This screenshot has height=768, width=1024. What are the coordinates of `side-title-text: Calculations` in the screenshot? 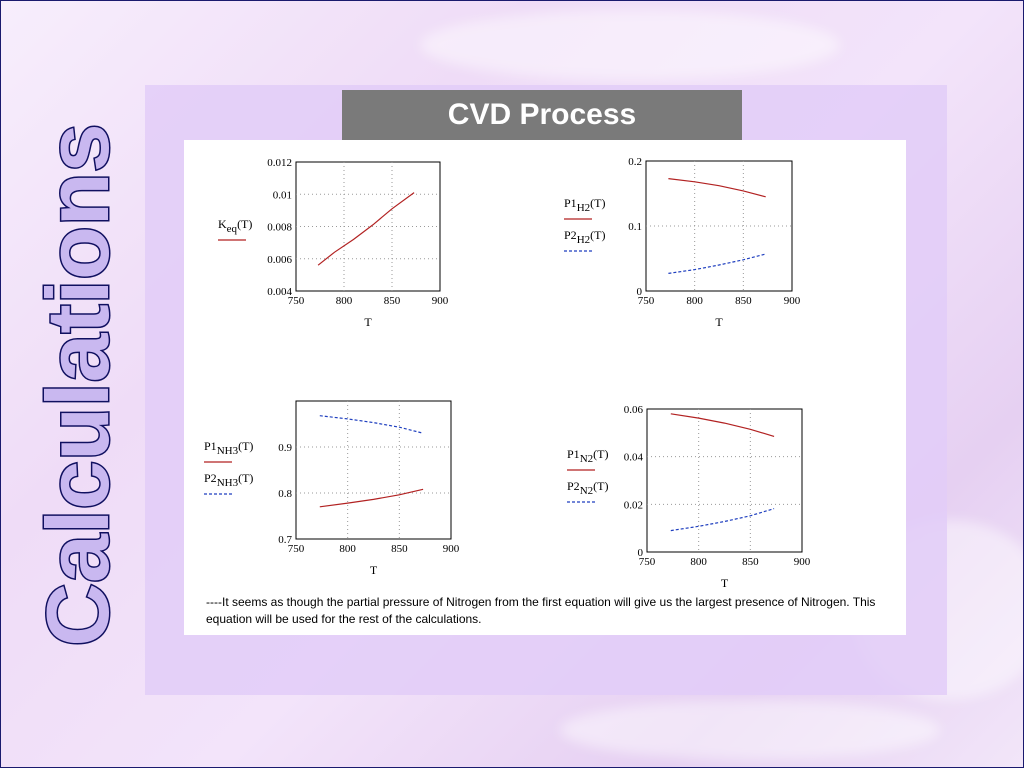 It's located at (77, 384).